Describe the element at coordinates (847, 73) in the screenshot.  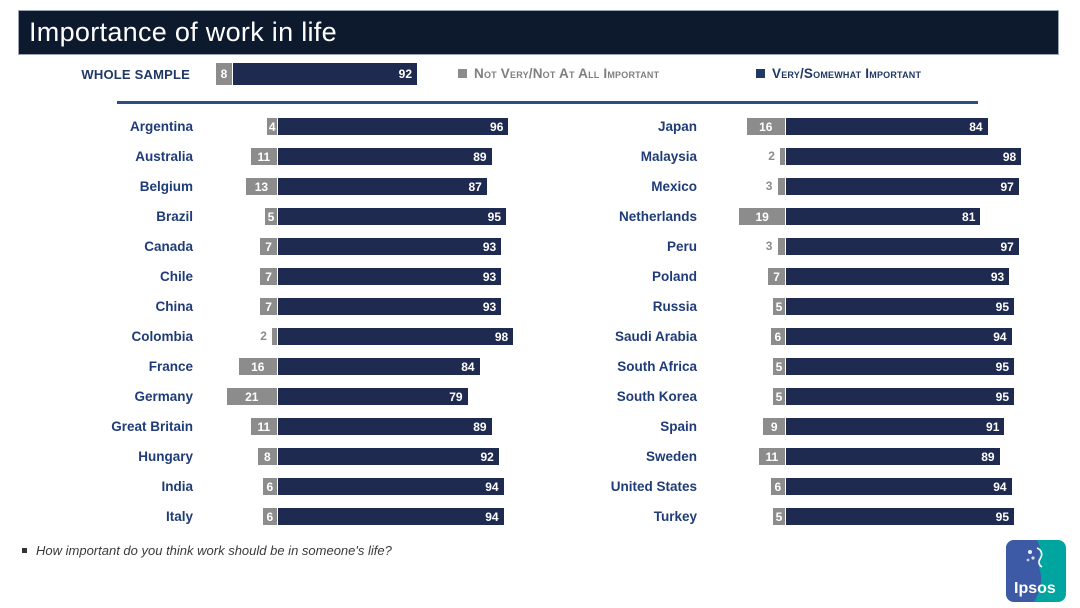
I see `legend-label-important: Very/Somewhat Important` at that location.